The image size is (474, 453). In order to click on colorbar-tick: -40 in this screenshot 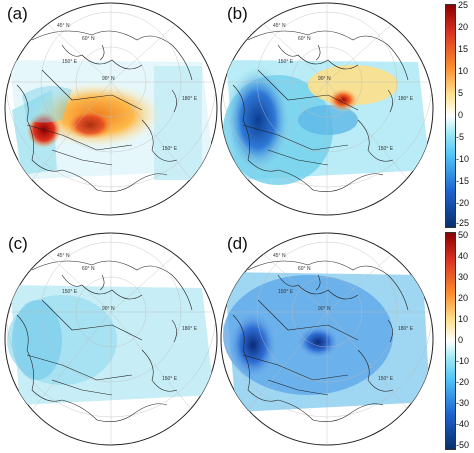, I will do `click(463, 424)`.